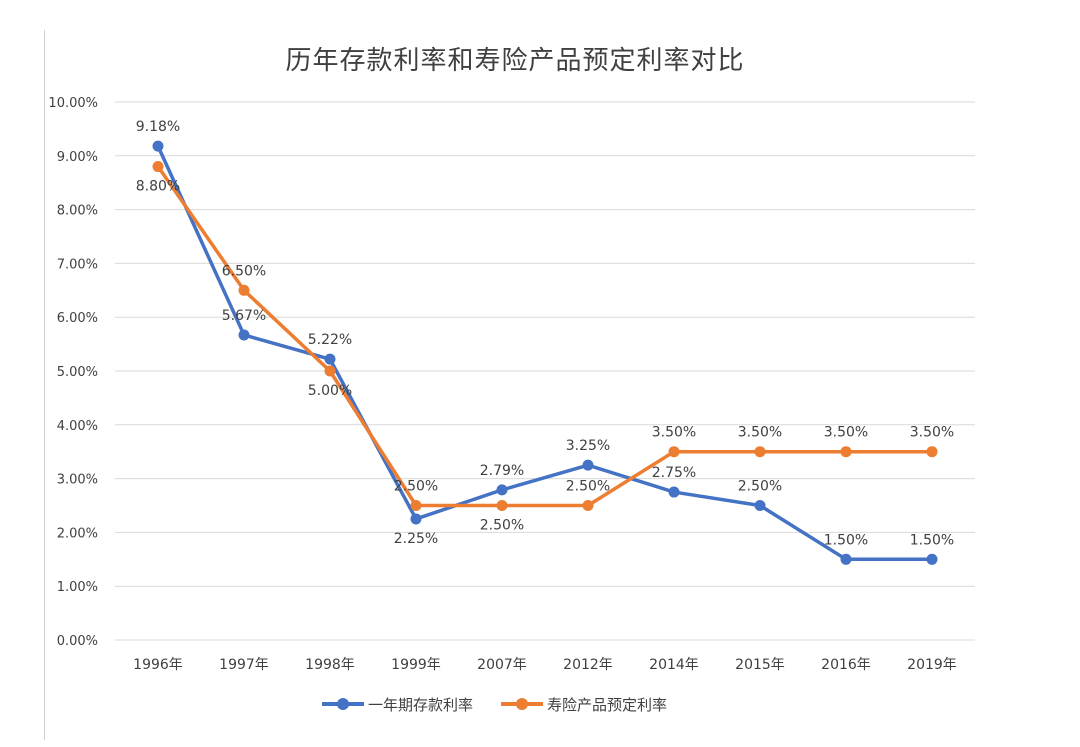  Describe the element at coordinates (343, 704) in the screenshot. I see `legend-marker-deposit-rate` at that location.